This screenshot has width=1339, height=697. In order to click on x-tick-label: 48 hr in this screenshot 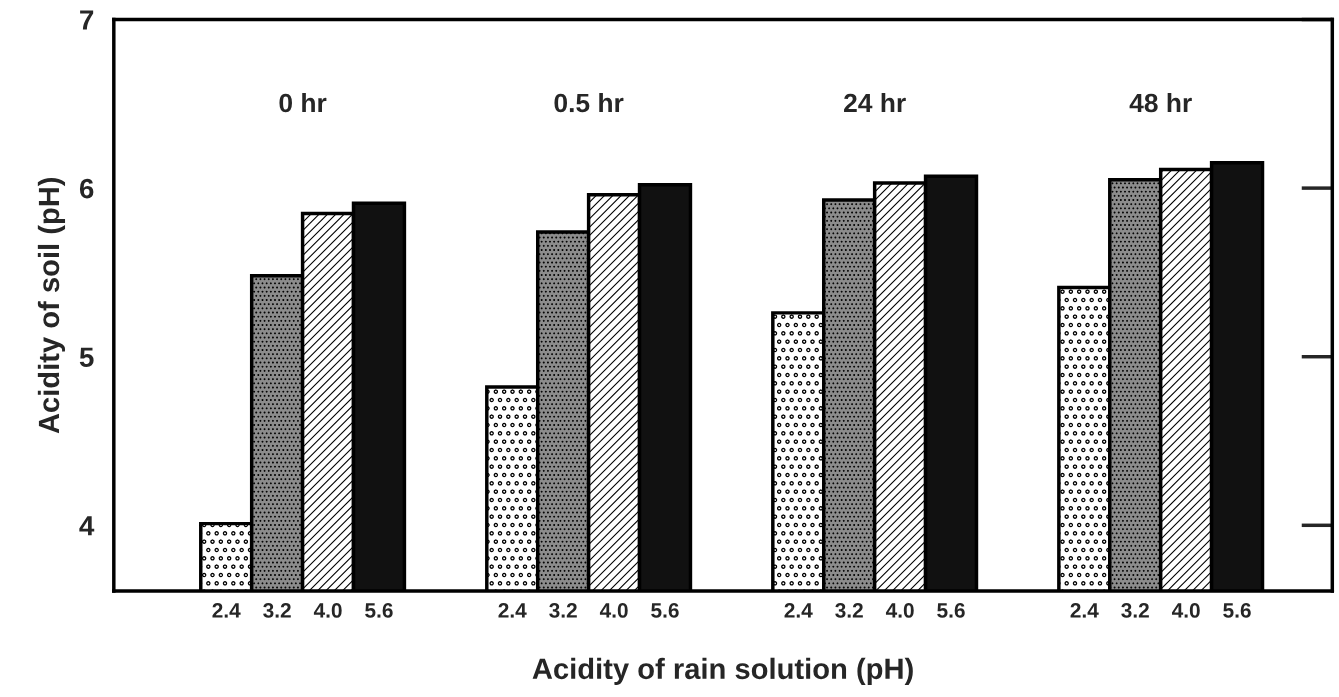, I will do `click(1160, 102)`.